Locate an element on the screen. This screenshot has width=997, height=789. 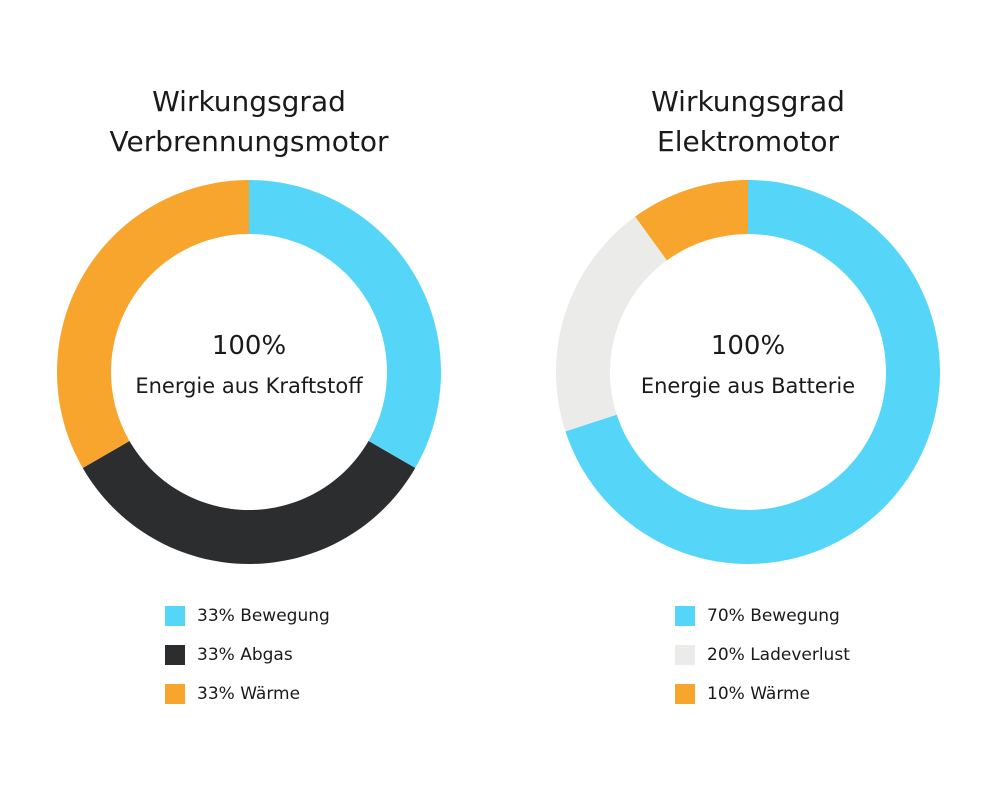
legend: 70% Bewegung 20% Ladeverlust 10% Wärme is located at coordinates (762, 654).